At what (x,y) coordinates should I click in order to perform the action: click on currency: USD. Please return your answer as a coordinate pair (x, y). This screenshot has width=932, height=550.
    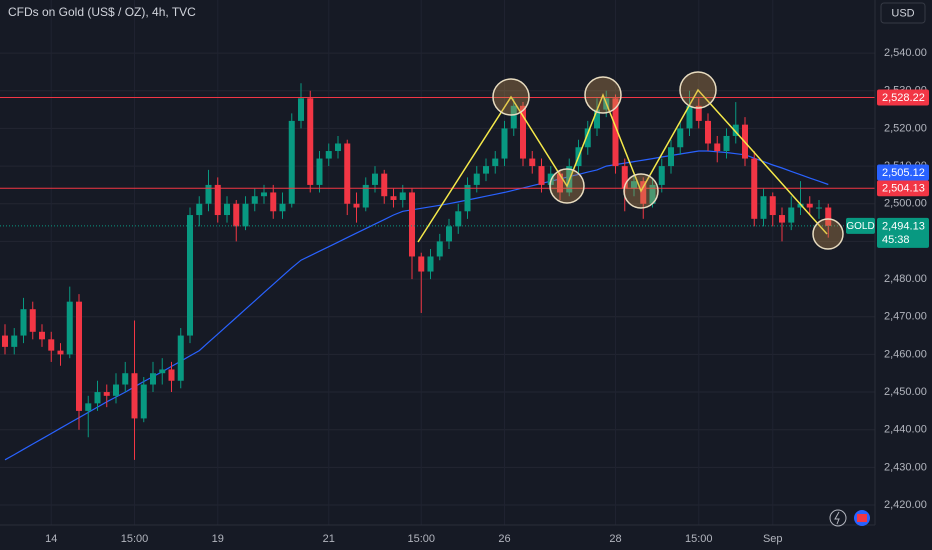
    Looking at the image, I should click on (902, 13).